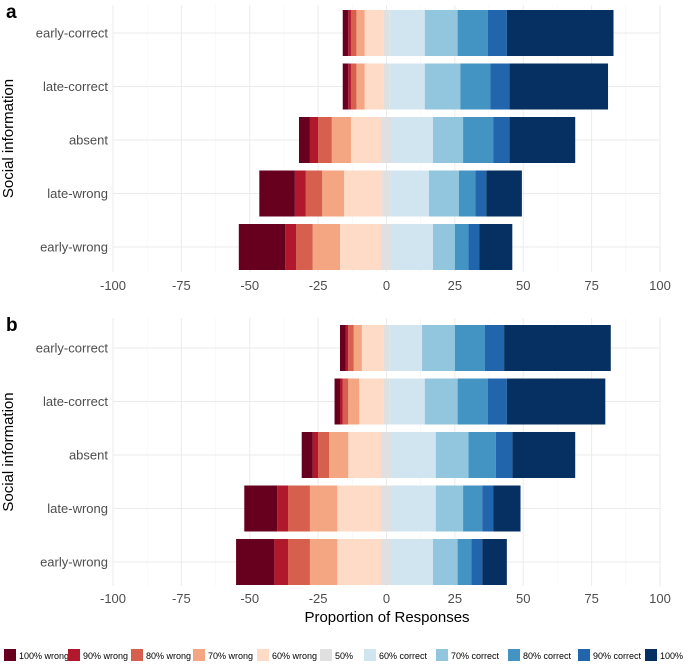 The height and width of the screenshot is (664, 685). I want to click on y-category-label: early-wrong, so click(74, 562).